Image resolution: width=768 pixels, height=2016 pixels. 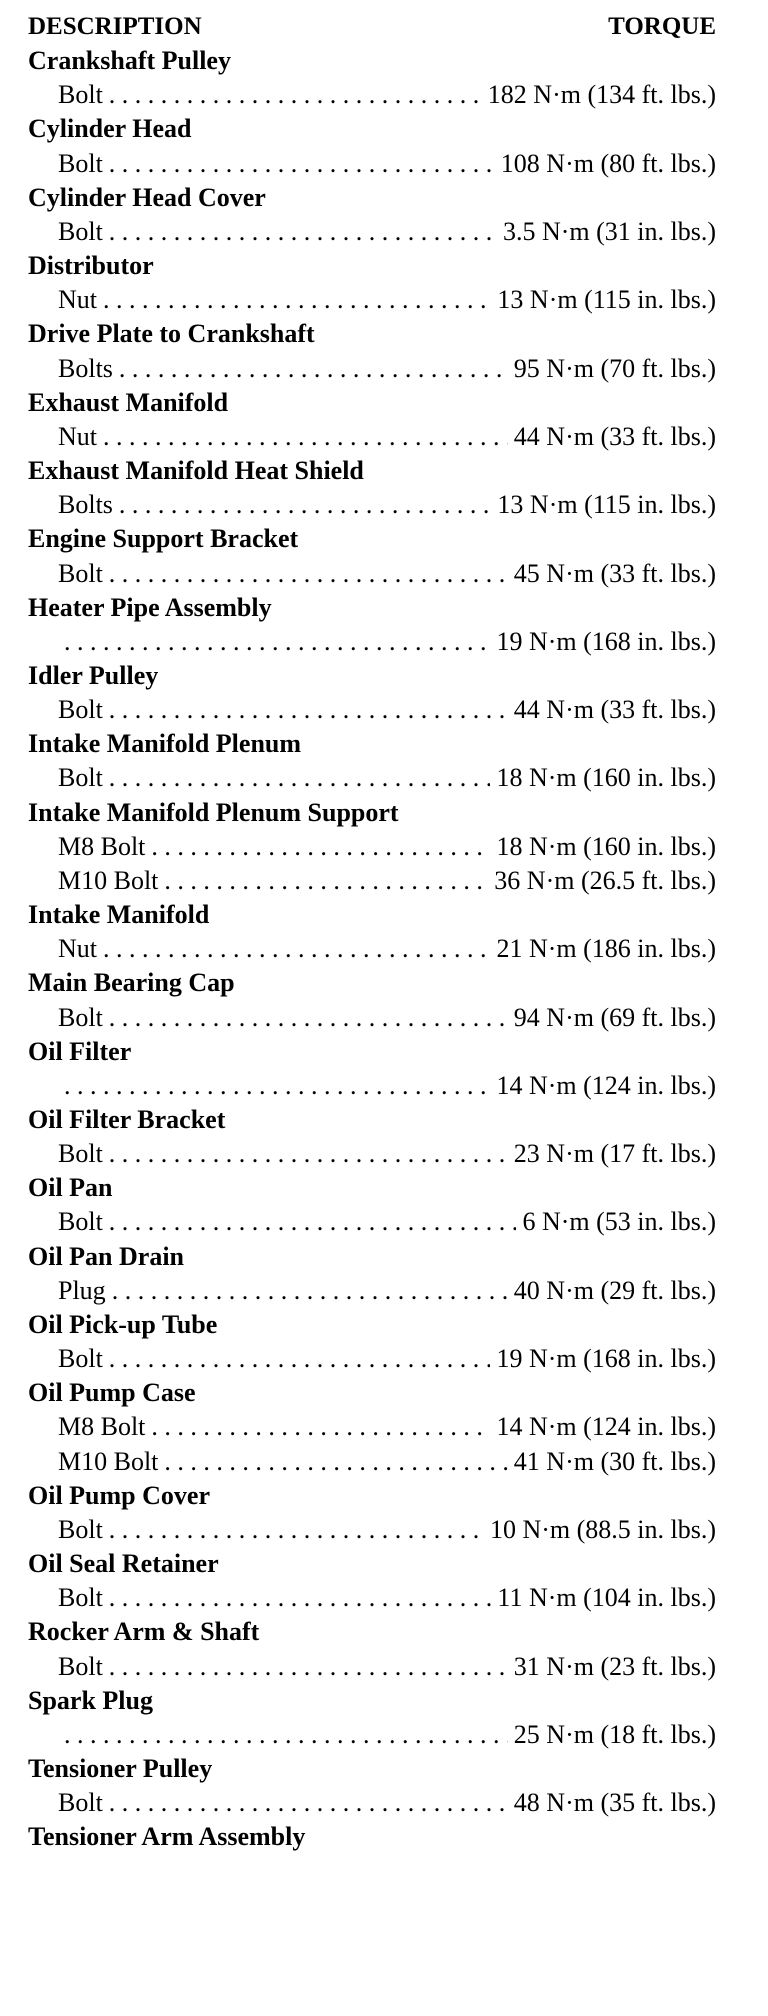 What do you see at coordinates (372, 1803) in the screenshot?
I see `torque-row: Bolt 48 N·m (35 ft. lbs.)` at bounding box center [372, 1803].